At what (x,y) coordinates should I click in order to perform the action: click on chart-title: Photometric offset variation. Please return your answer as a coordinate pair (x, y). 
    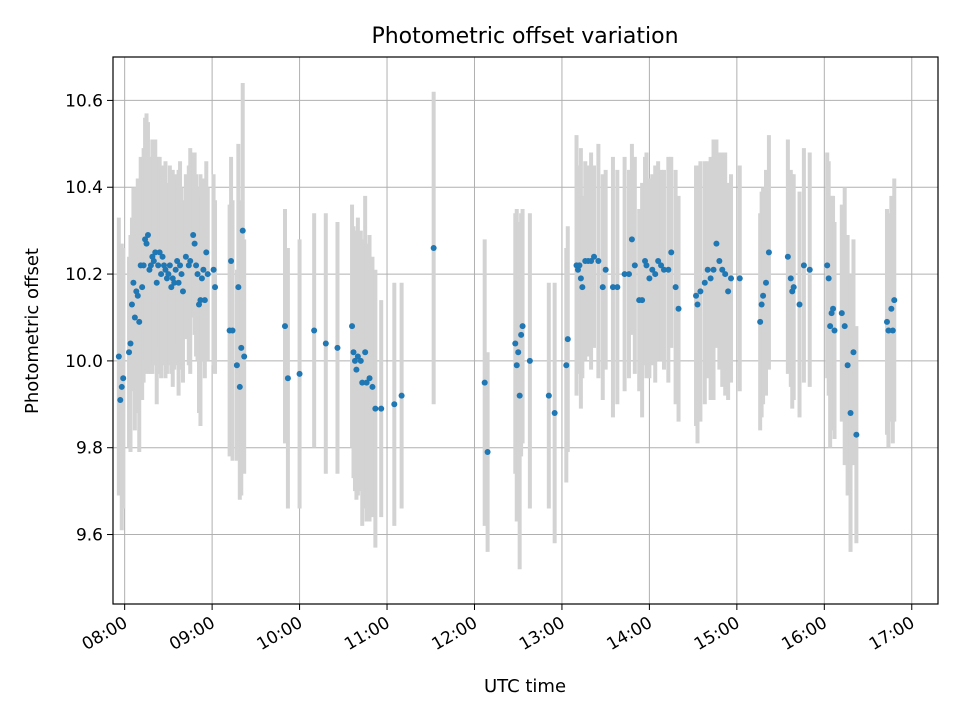
    Looking at the image, I should click on (524, 36).